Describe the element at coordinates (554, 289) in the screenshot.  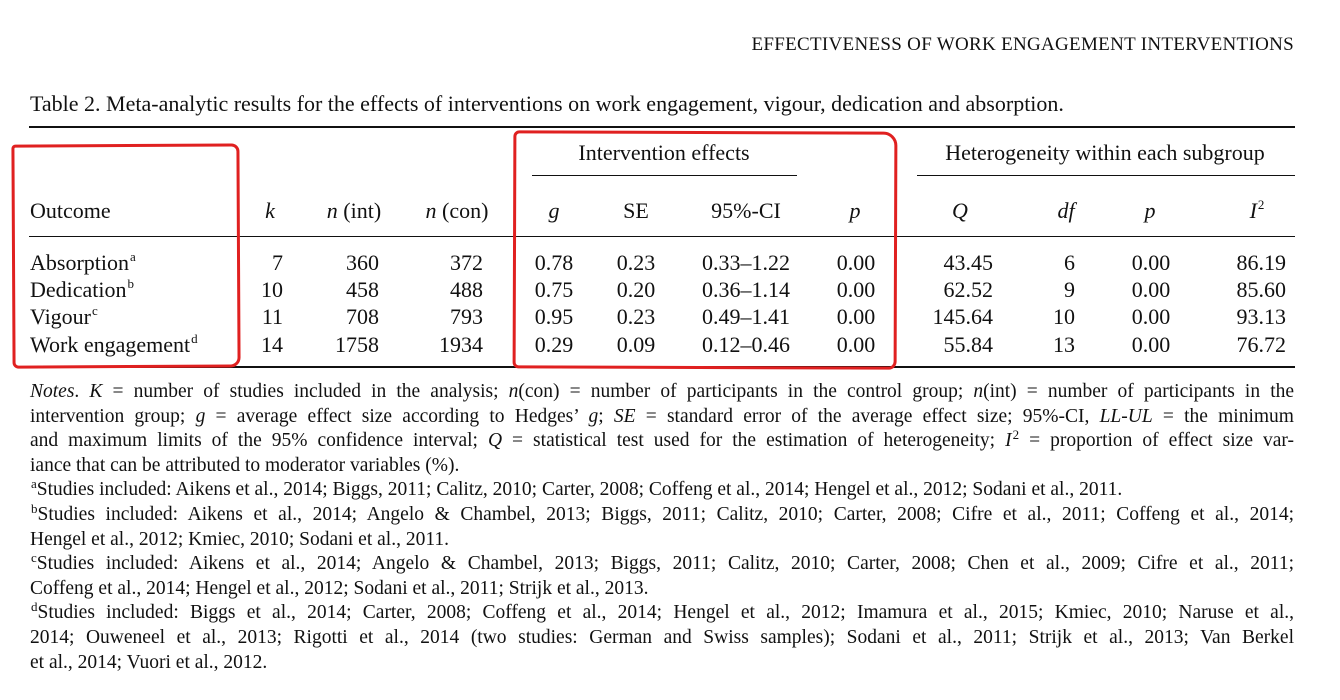
I see `row-g: 0.75` at that location.